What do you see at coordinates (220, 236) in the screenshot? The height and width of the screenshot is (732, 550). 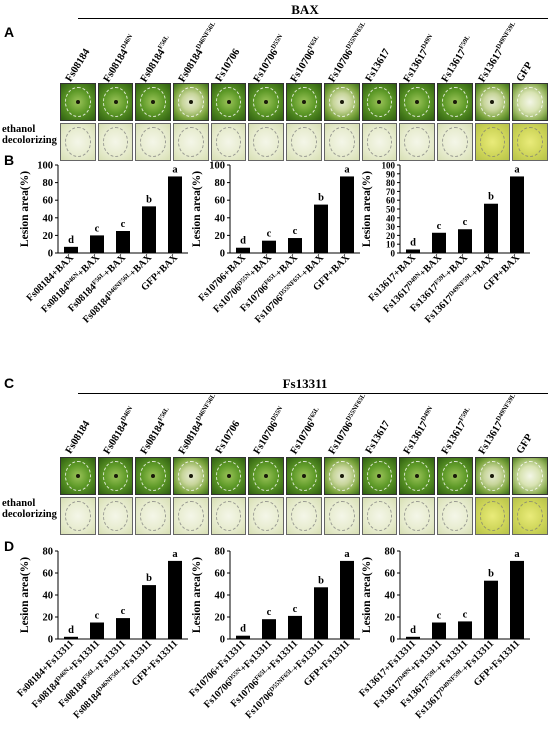 I see `y-tick-label: 20` at bounding box center [220, 236].